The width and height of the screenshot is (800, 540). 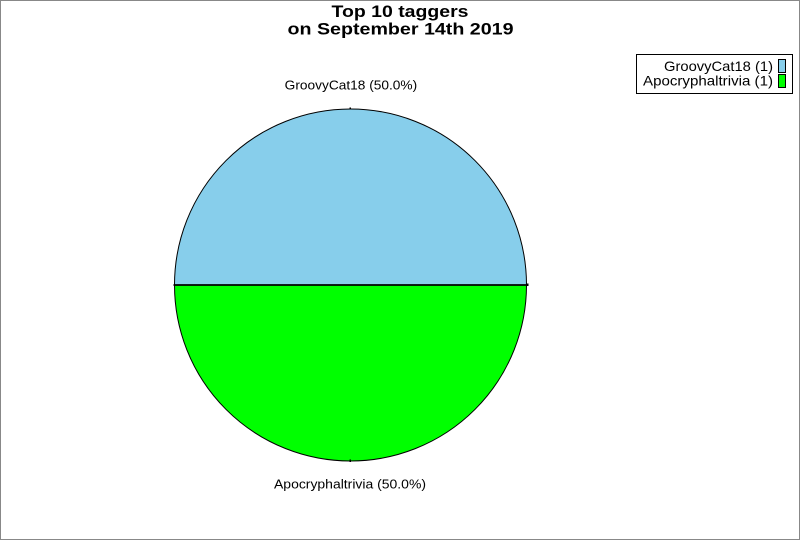 What do you see at coordinates (708, 80) in the screenshot?
I see `svg-text: Apocryphaltrivia (1)` at bounding box center [708, 80].